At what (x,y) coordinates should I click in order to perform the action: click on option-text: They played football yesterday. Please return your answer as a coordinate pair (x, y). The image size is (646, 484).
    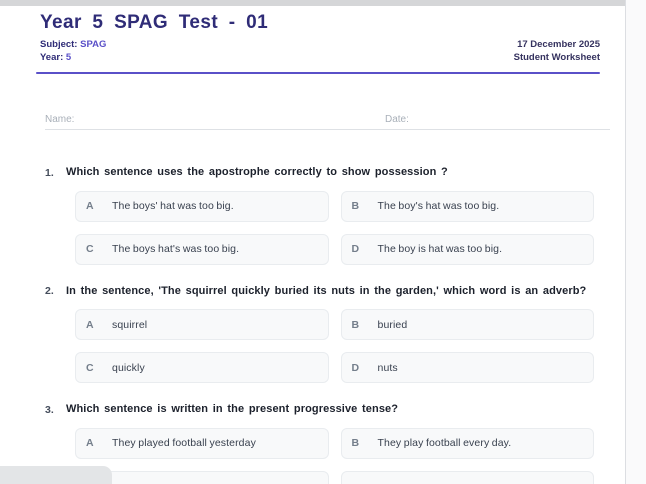
    Looking at the image, I should click on (184, 443).